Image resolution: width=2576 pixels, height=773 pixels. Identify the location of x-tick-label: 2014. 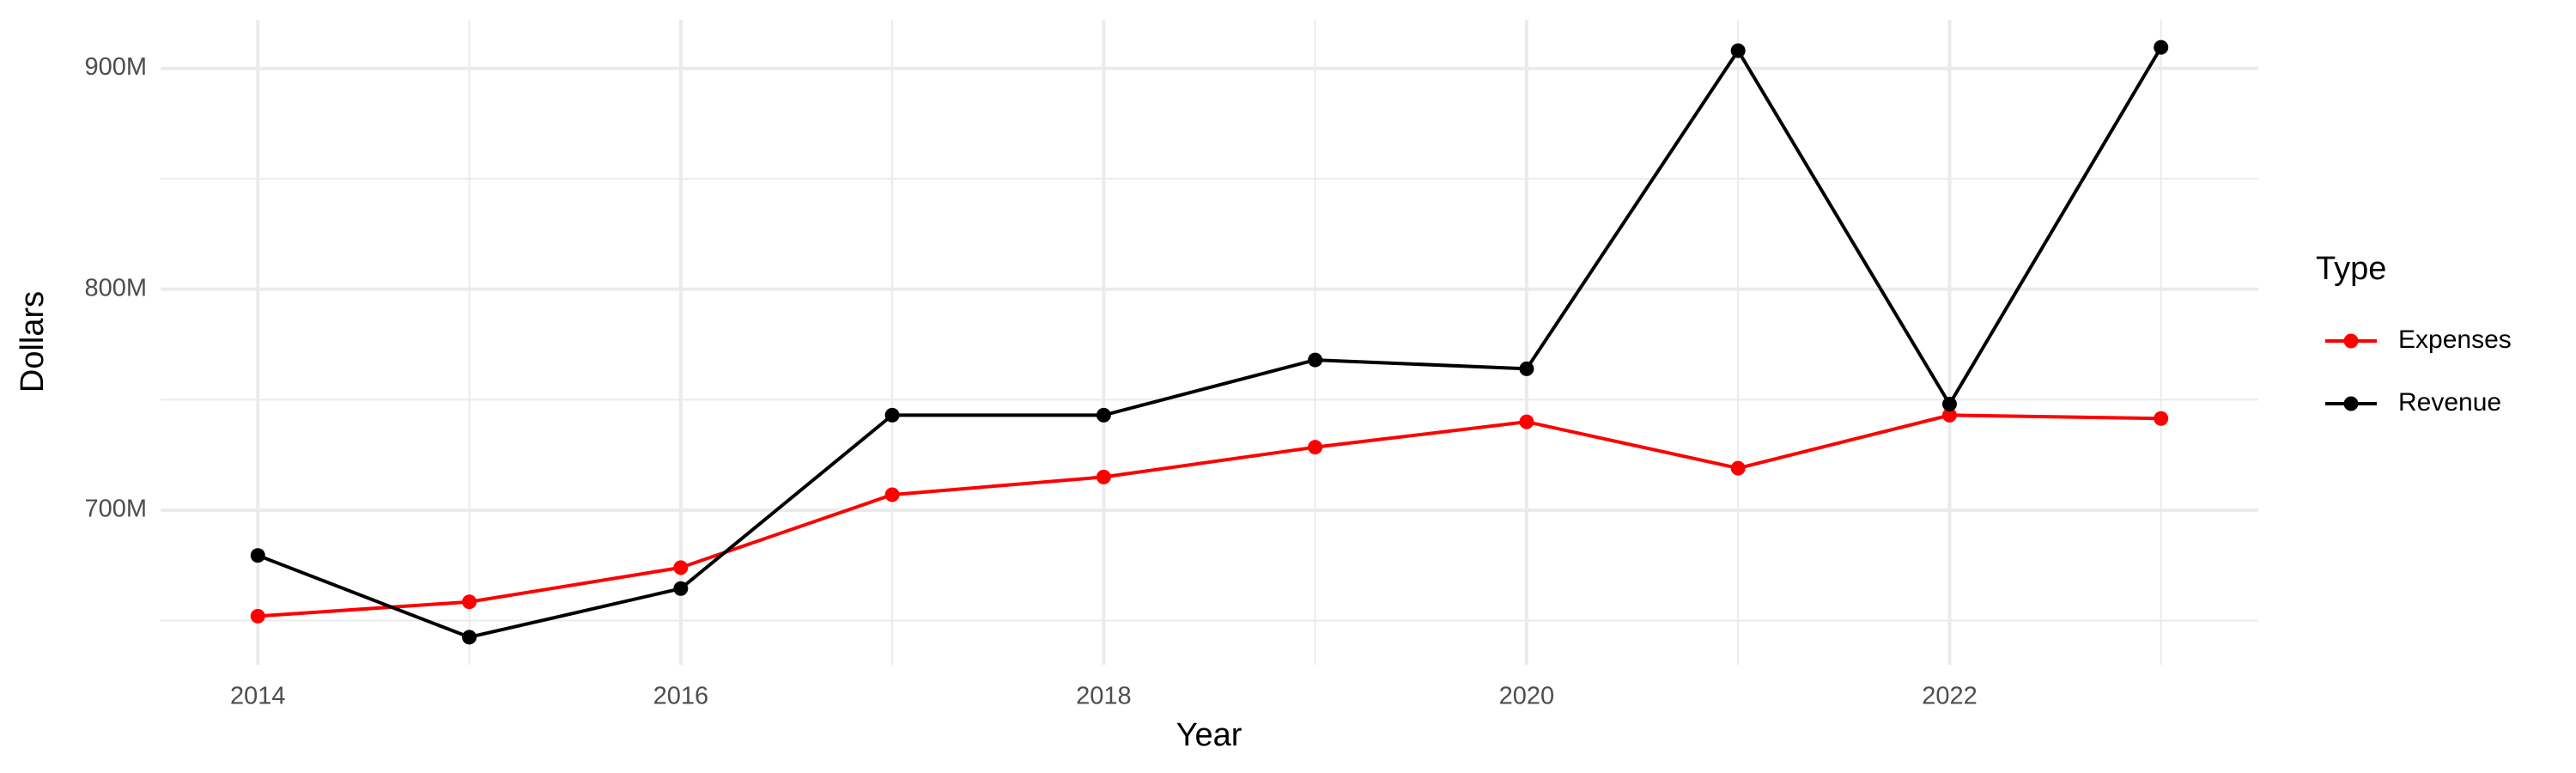
(258, 696).